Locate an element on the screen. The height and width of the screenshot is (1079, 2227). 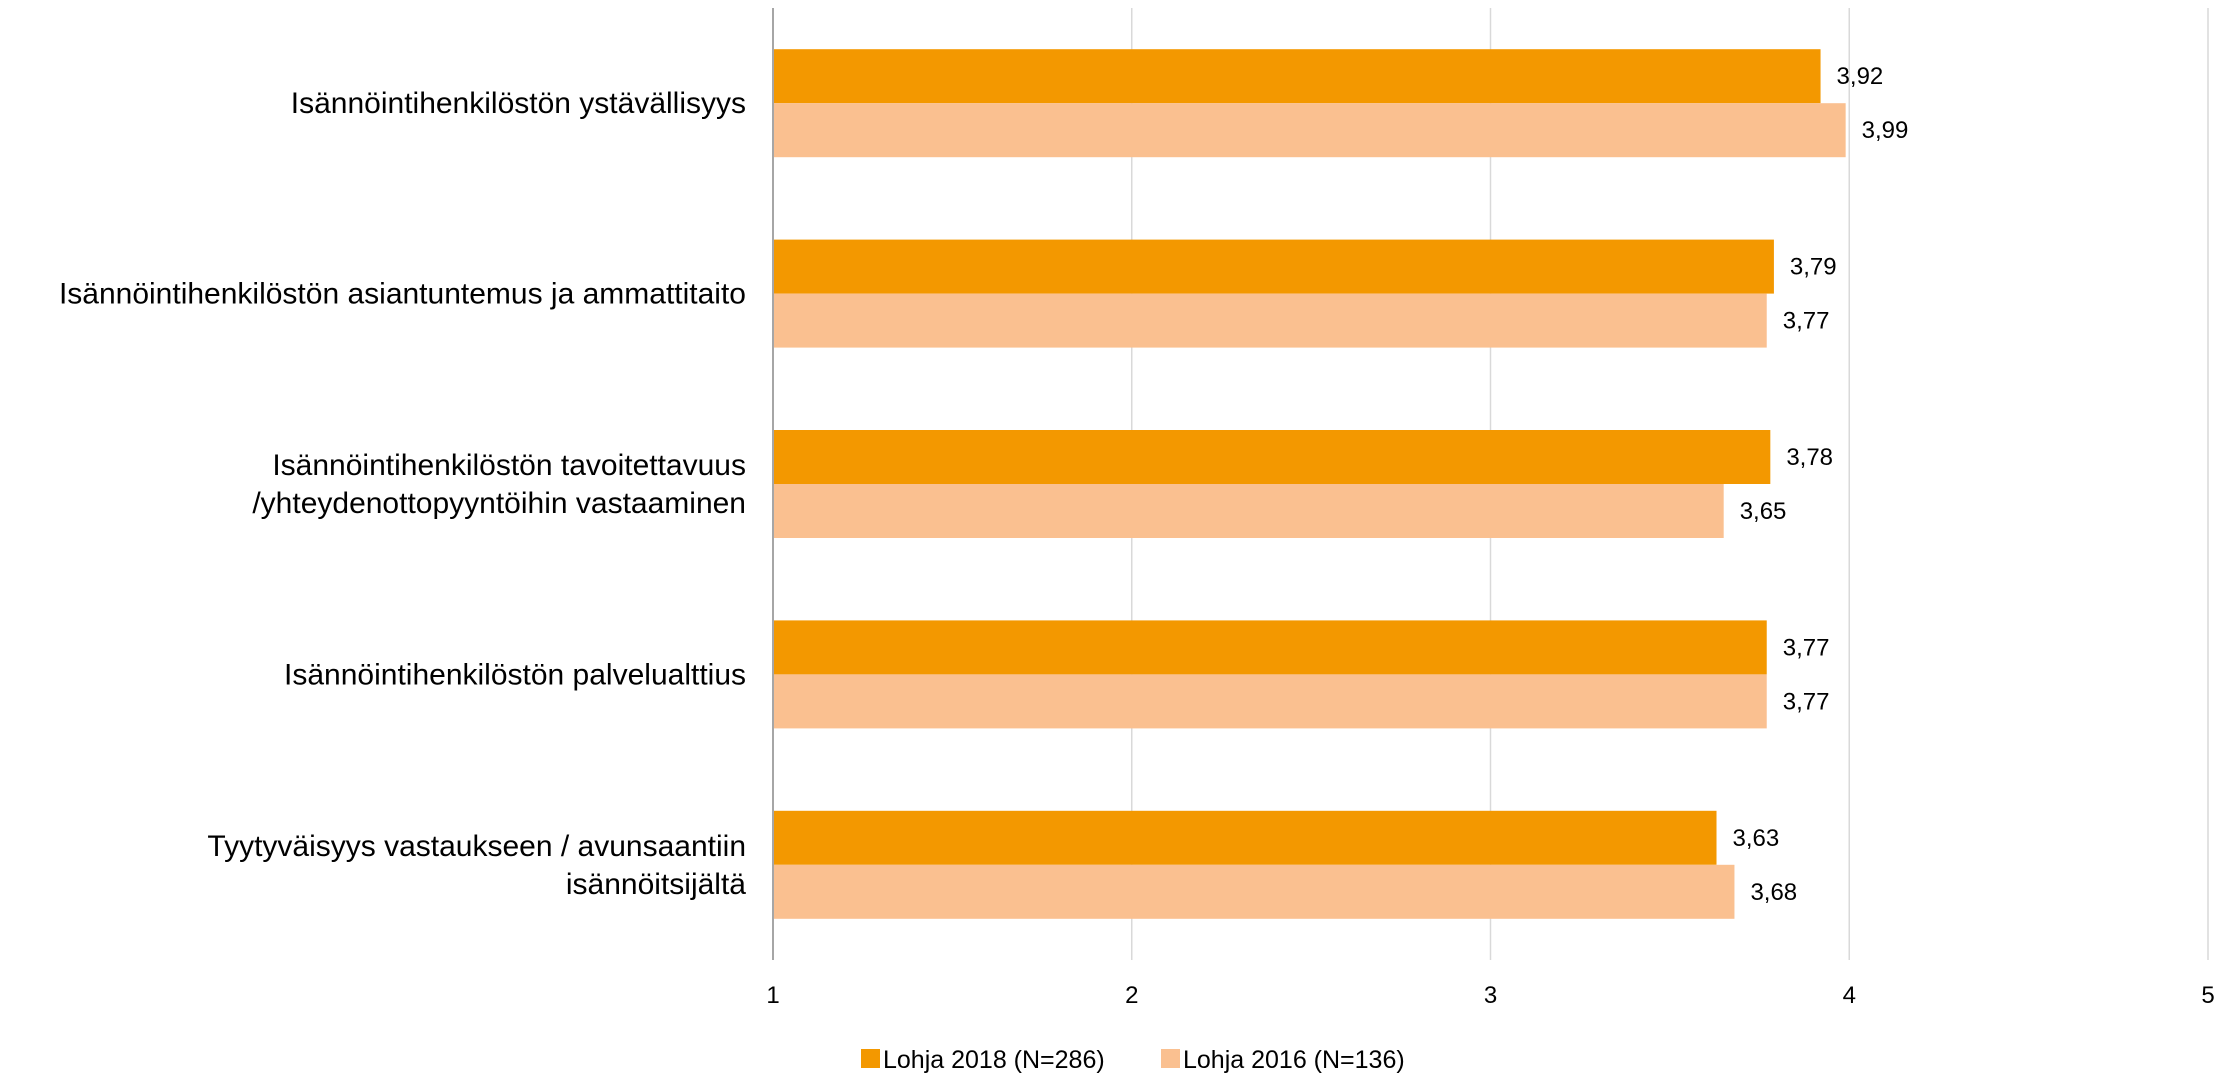
data-label: 3,92 is located at coordinates (1860, 76).